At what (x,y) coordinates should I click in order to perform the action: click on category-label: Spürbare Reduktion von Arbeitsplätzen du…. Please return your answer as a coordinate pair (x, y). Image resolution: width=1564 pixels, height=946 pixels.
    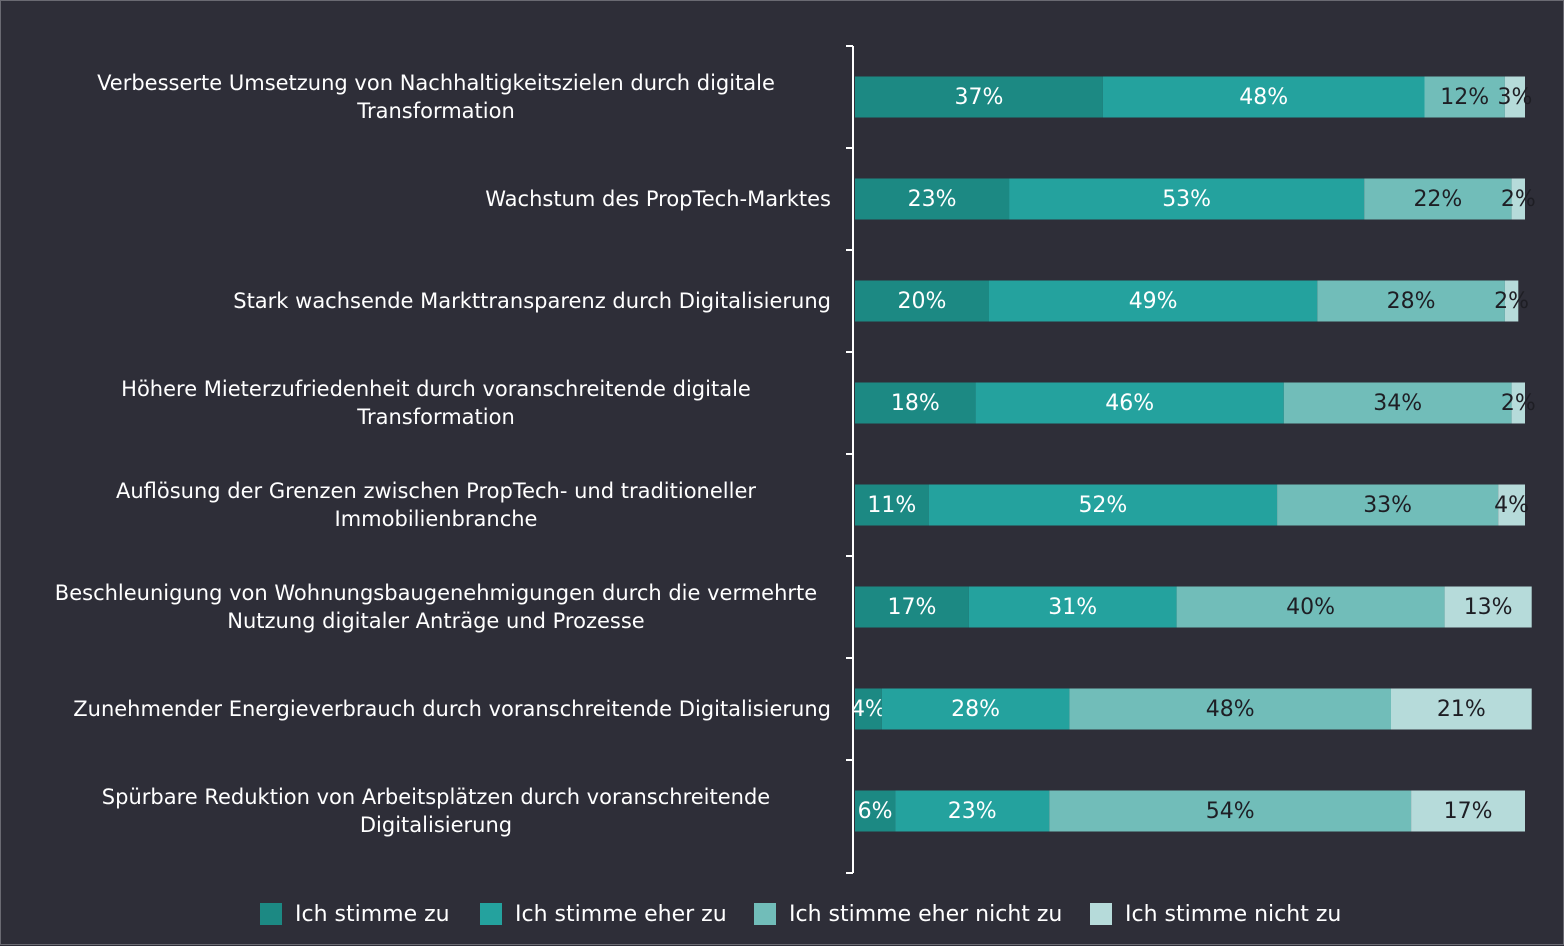
    Looking at the image, I should click on (431, 811).